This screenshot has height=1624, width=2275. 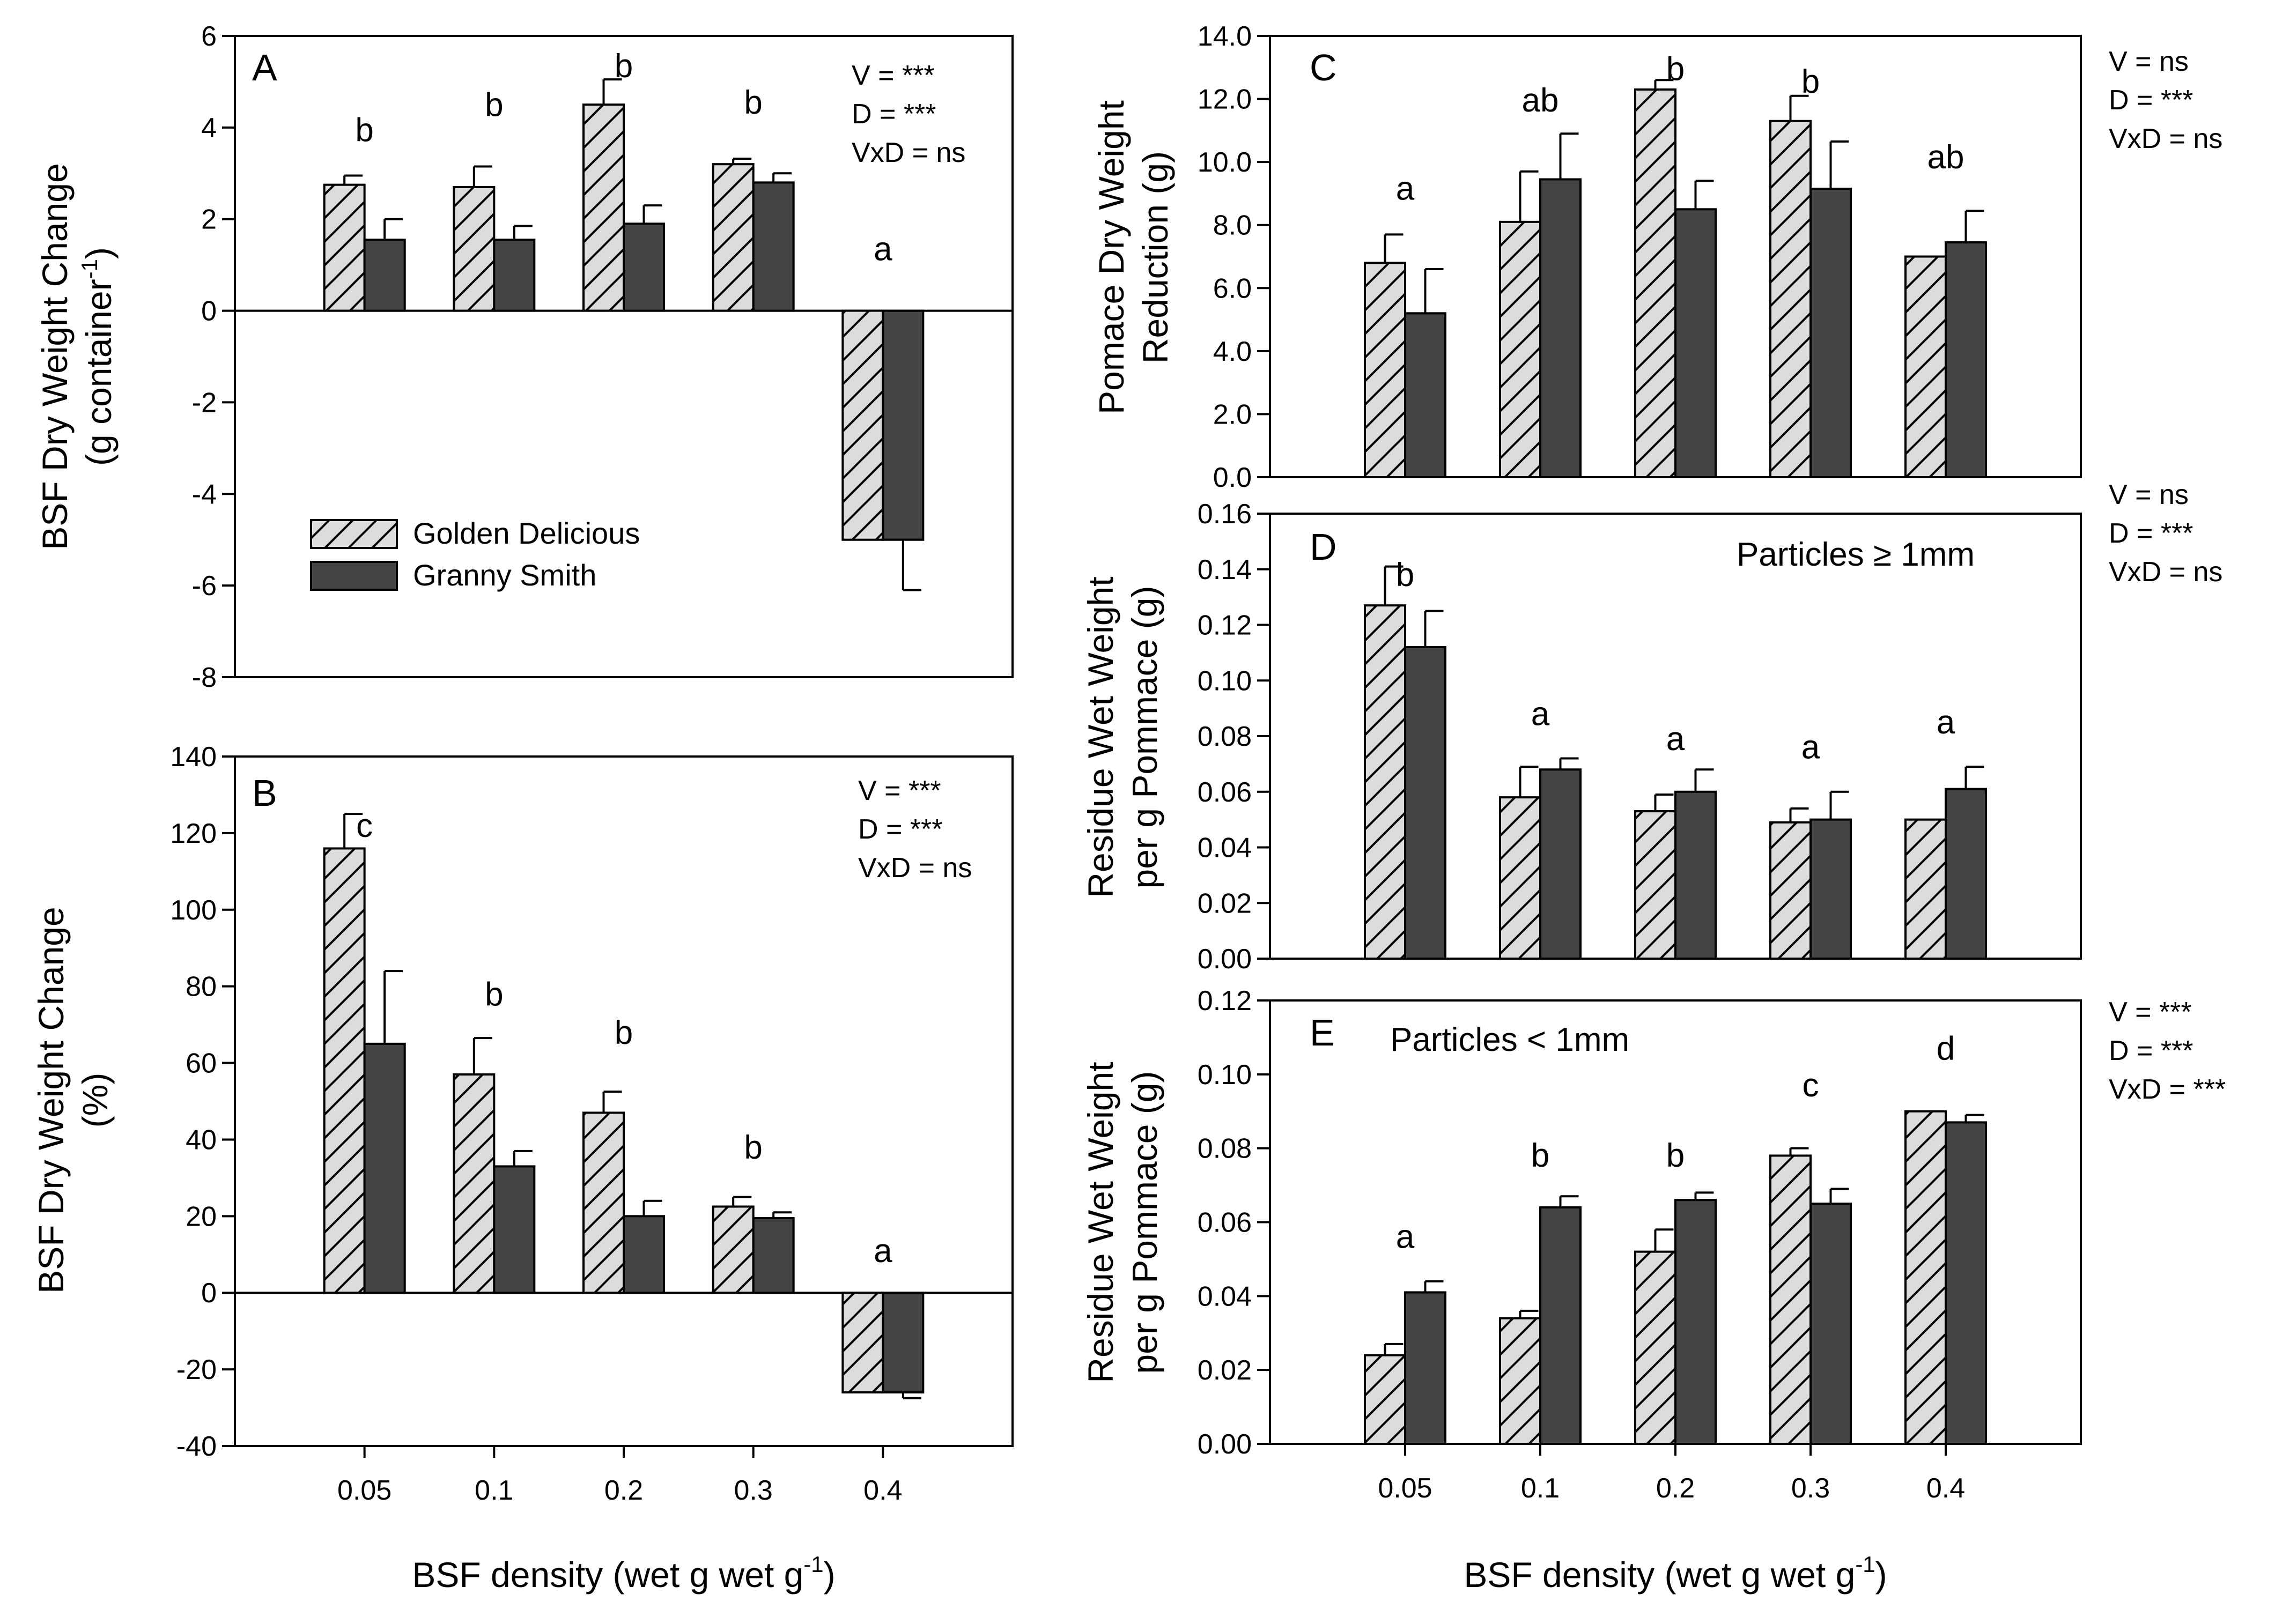 I want to click on y-tick-label: -2, so click(x=204, y=402).